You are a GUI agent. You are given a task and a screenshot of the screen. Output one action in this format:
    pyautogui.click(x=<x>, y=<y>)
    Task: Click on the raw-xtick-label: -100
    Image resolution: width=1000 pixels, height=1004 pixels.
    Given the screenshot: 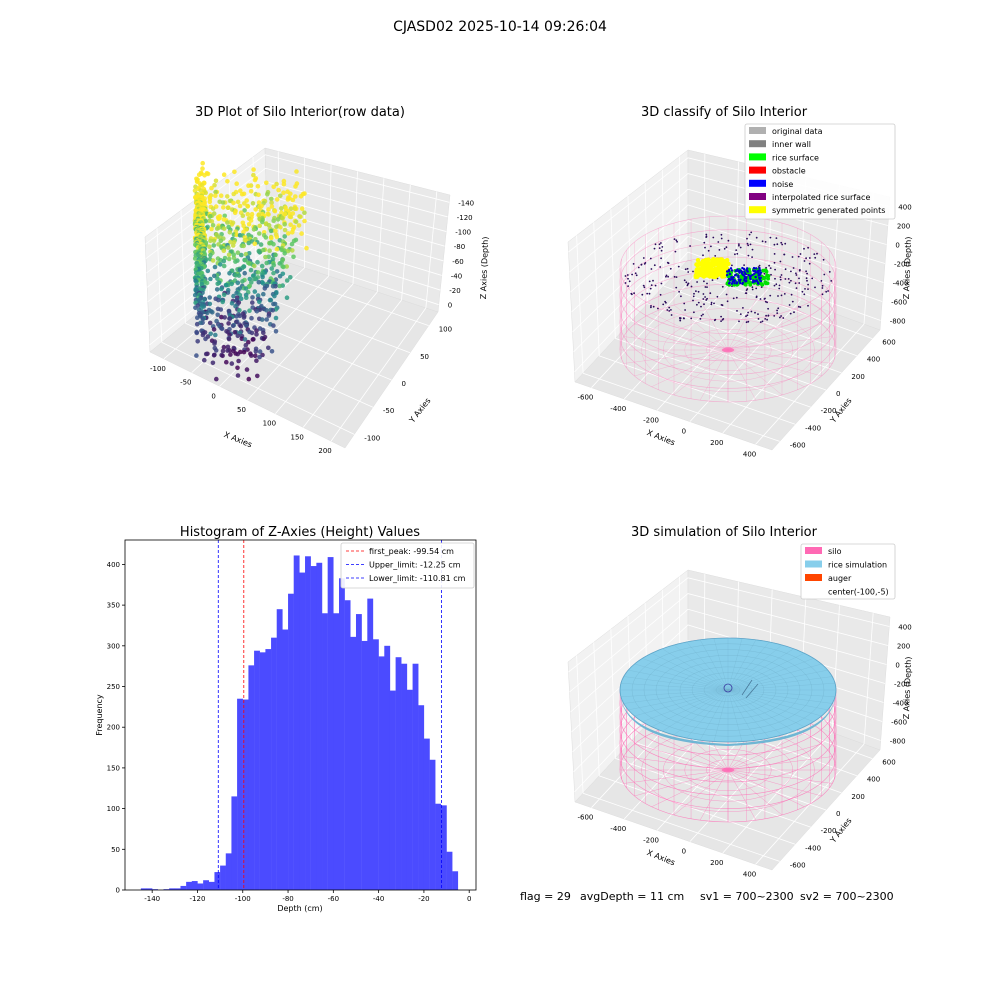 What is the action you would take?
    pyautogui.click(x=158, y=369)
    